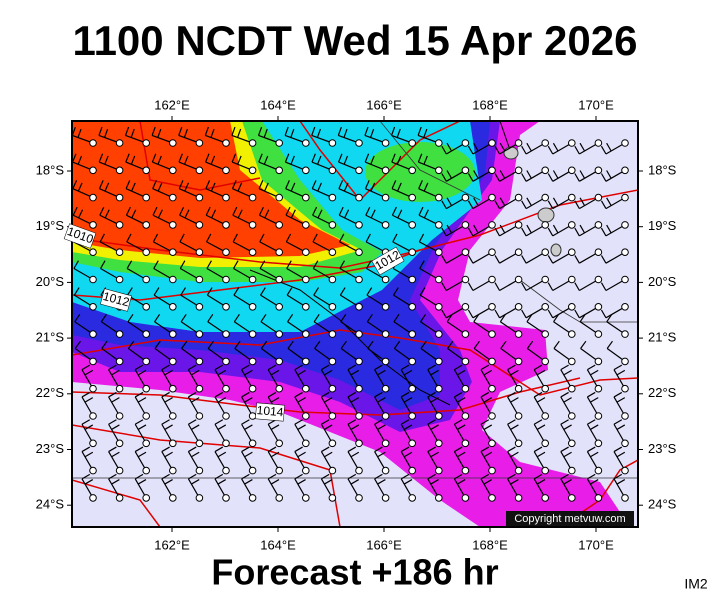 The width and height of the screenshot is (711, 600). Describe the element at coordinates (50, 225) in the screenshot. I see `lat-label: 19°S` at that location.